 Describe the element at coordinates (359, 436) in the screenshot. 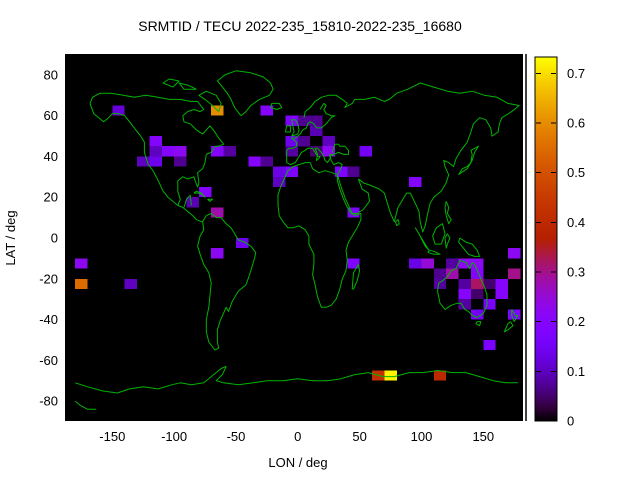

I see `x-tick-label: 50` at that location.